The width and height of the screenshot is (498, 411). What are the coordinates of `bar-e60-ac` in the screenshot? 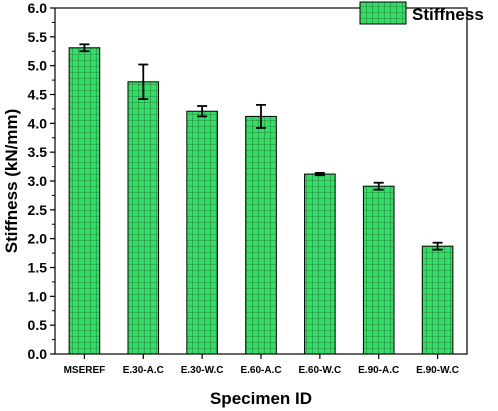 It's located at (261, 235).